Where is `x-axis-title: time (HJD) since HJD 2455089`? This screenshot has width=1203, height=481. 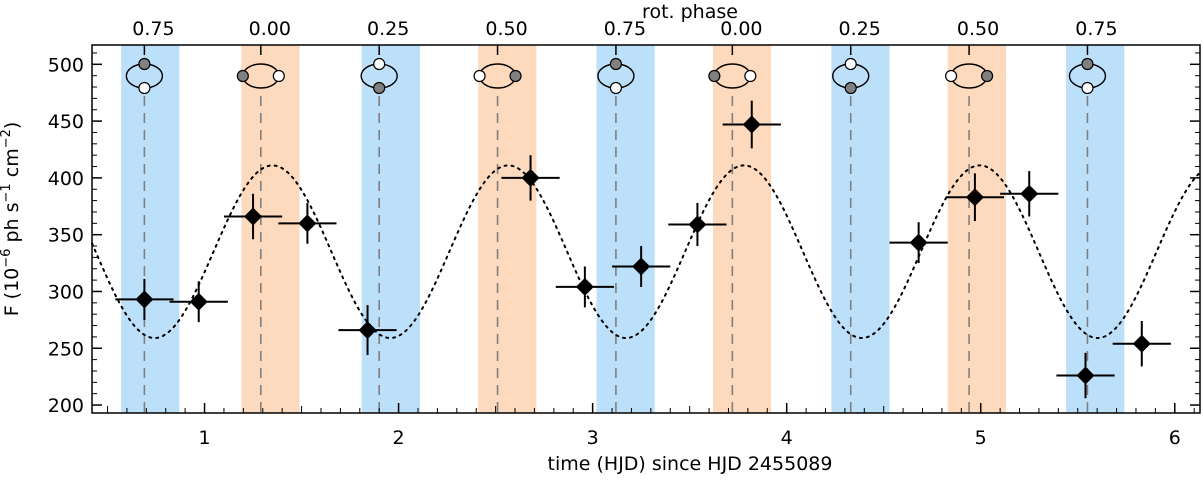
x-axis-title: time (HJD) since HJD 2455089 is located at coordinates (690, 464).